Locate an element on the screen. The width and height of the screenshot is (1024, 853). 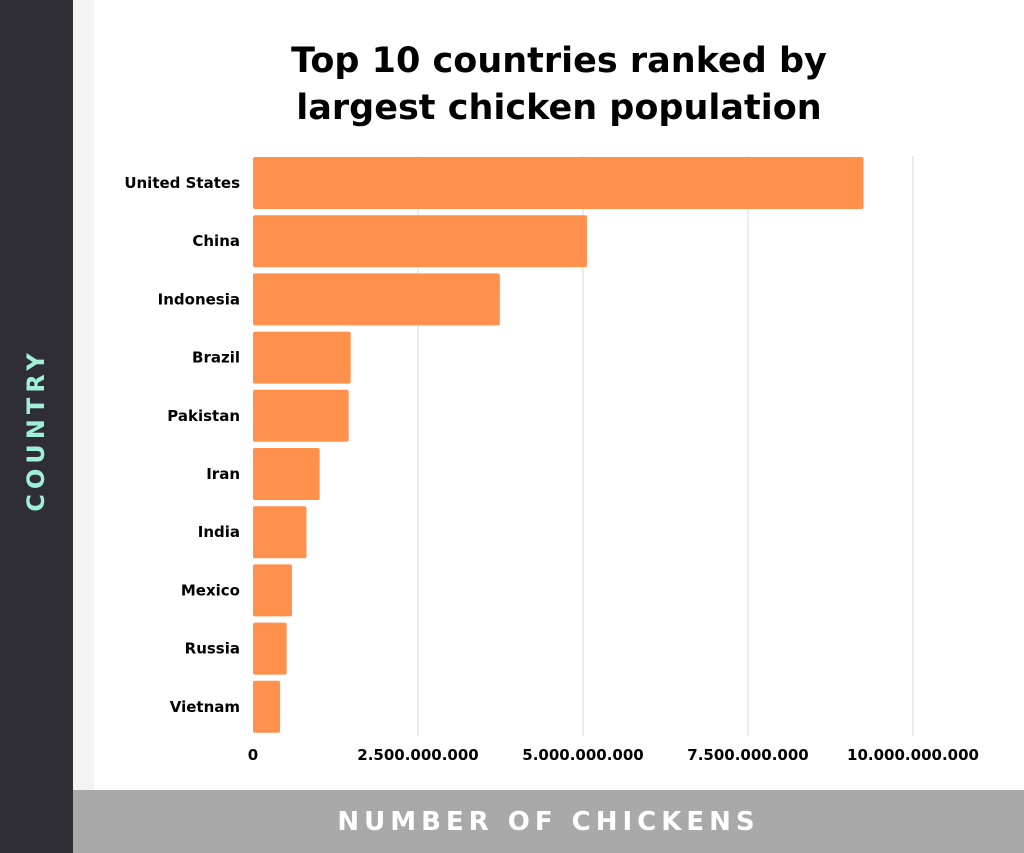
x-axis-title: NUMBER OF CHICKENS is located at coordinates (548, 821).